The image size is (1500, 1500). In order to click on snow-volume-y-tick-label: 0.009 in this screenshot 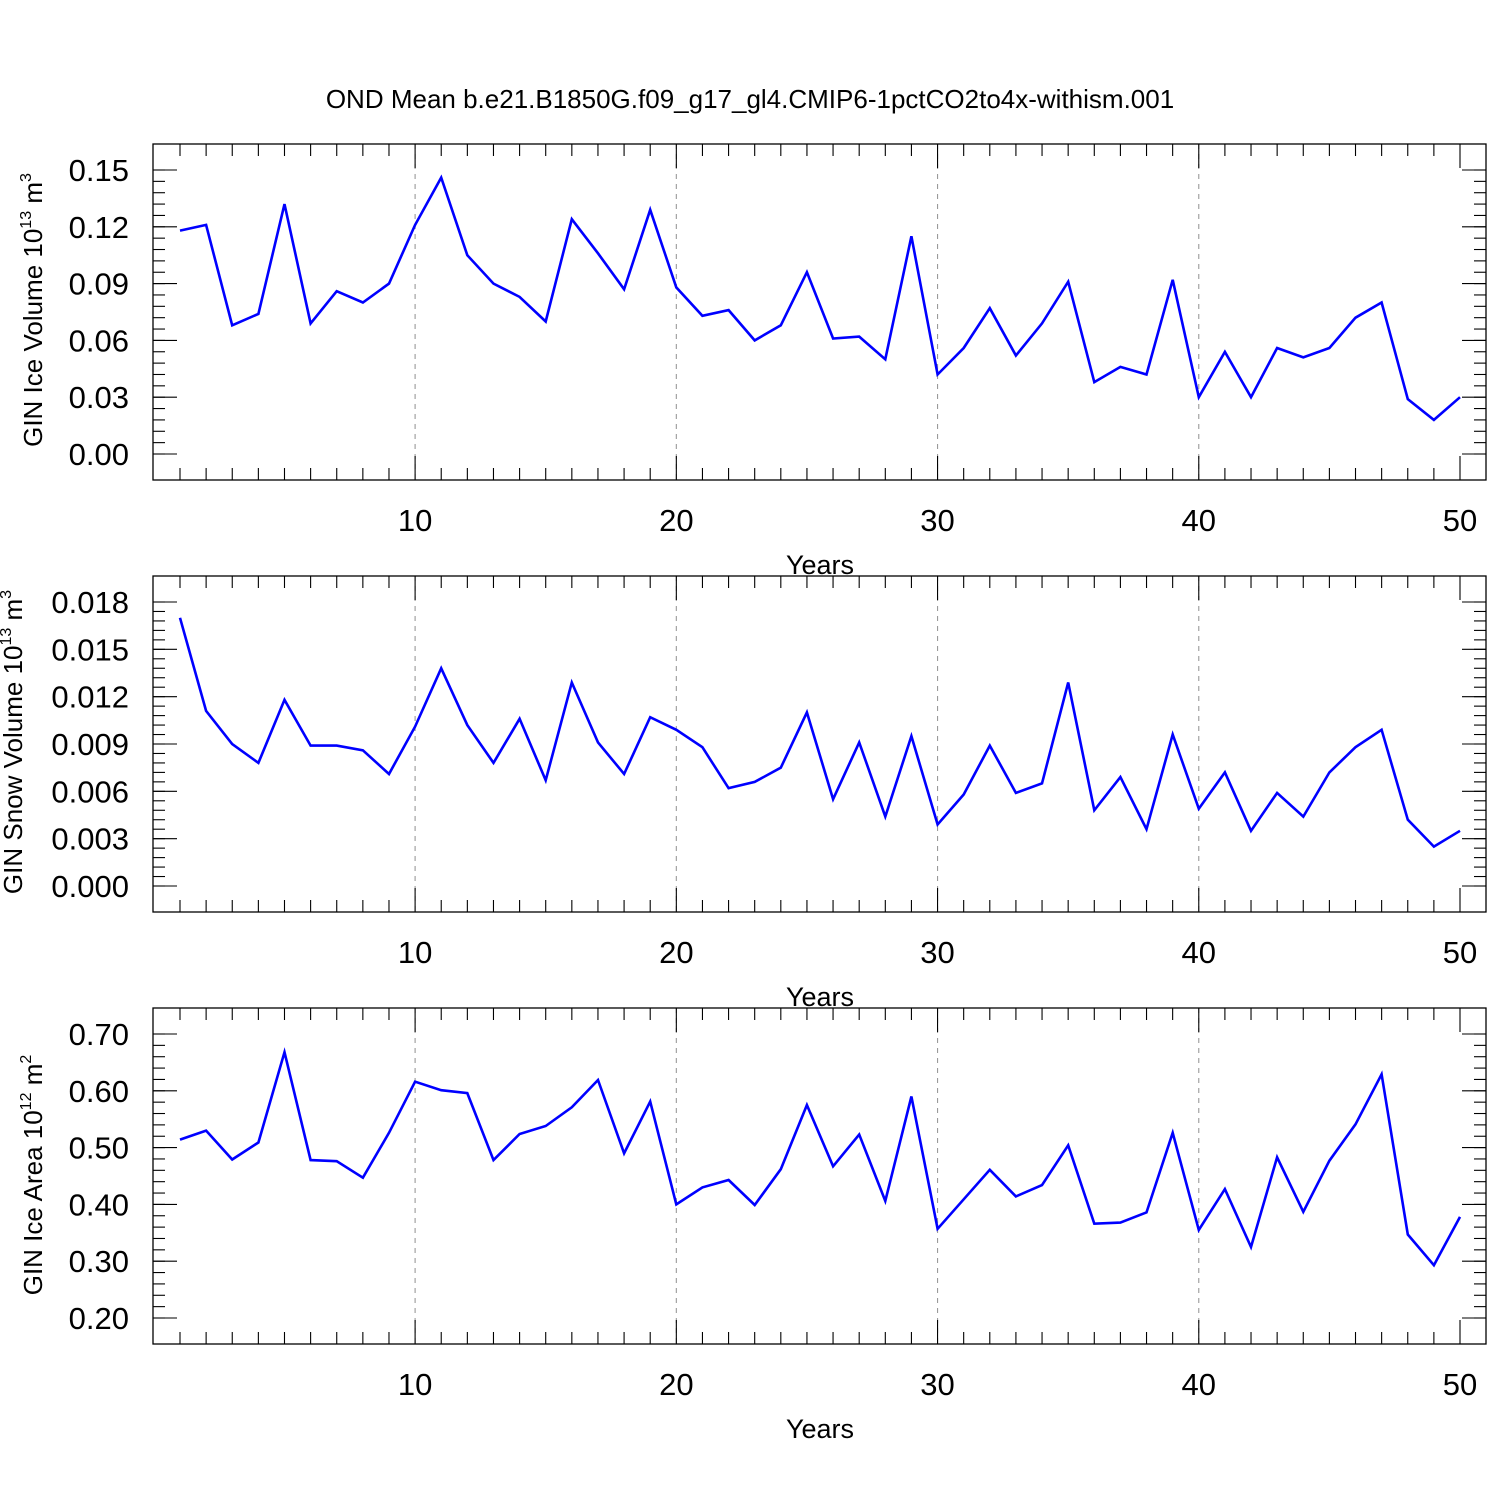, I will do `click(90, 744)`.